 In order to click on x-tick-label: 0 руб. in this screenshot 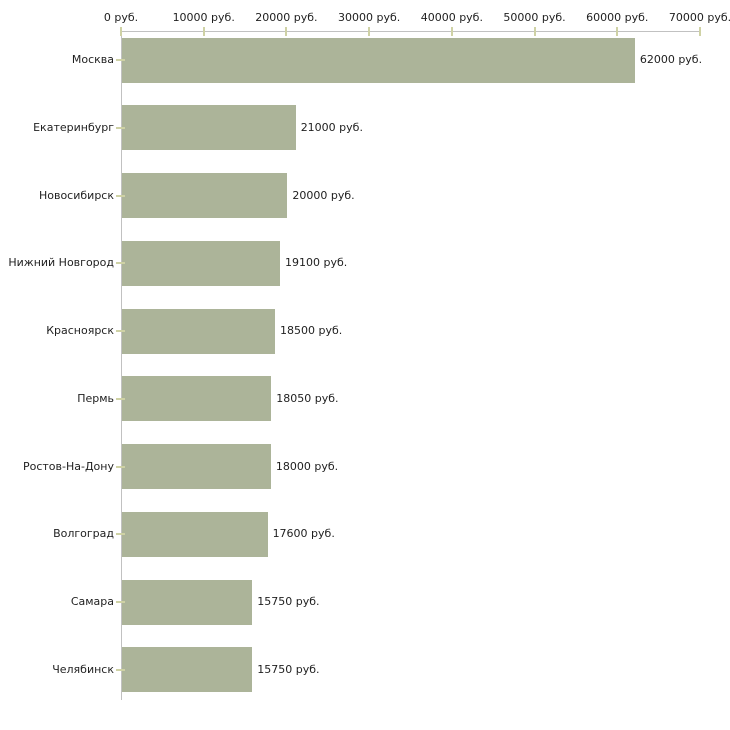, I will do `click(121, 17)`.